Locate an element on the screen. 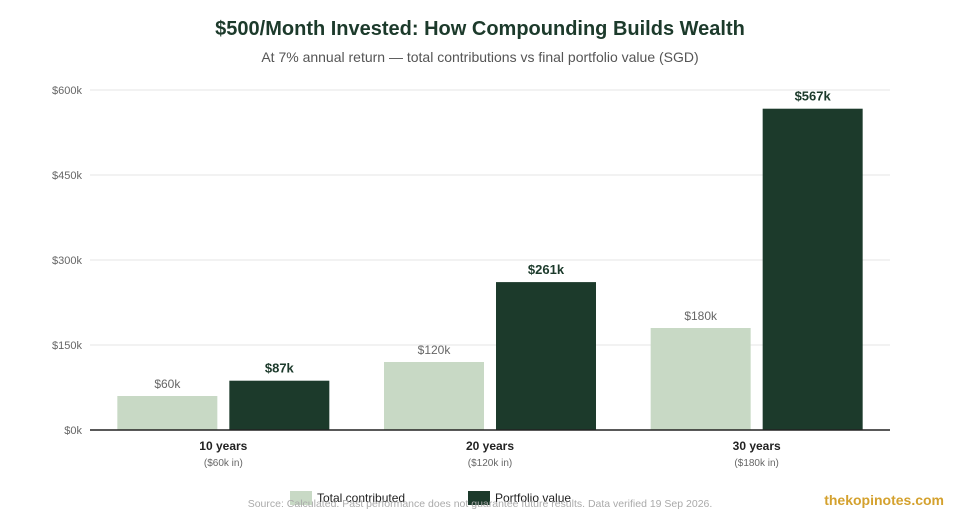 This screenshot has height=520, width=960. bar-value-label: $180k is located at coordinates (701, 316).